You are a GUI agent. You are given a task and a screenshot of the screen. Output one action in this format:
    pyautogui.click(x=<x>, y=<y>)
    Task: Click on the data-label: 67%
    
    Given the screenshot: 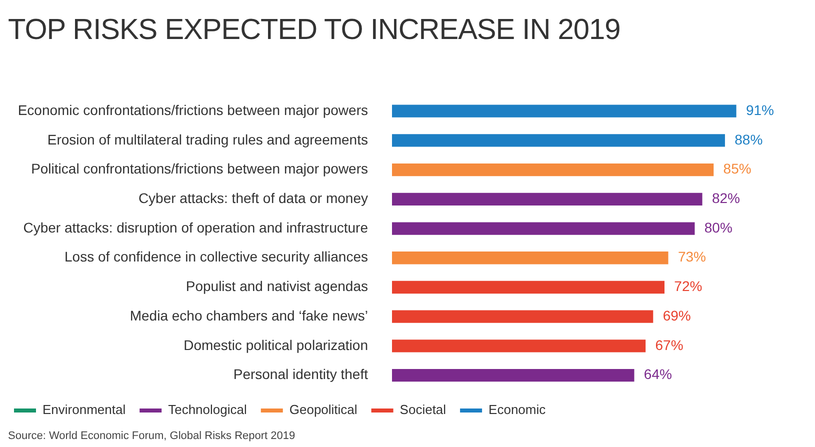 What is the action you would take?
    pyautogui.click(x=669, y=344)
    